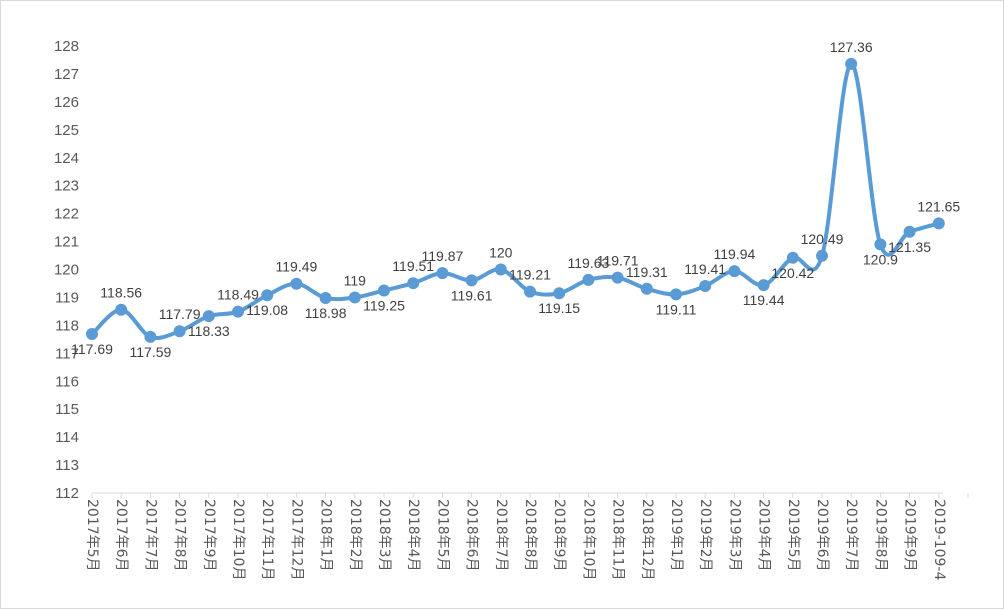 This screenshot has width=1004, height=610. What do you see at coordinates (559, 308) in the screenshot?
I see `data-label: 119.15` at bounding box center [559, 308].